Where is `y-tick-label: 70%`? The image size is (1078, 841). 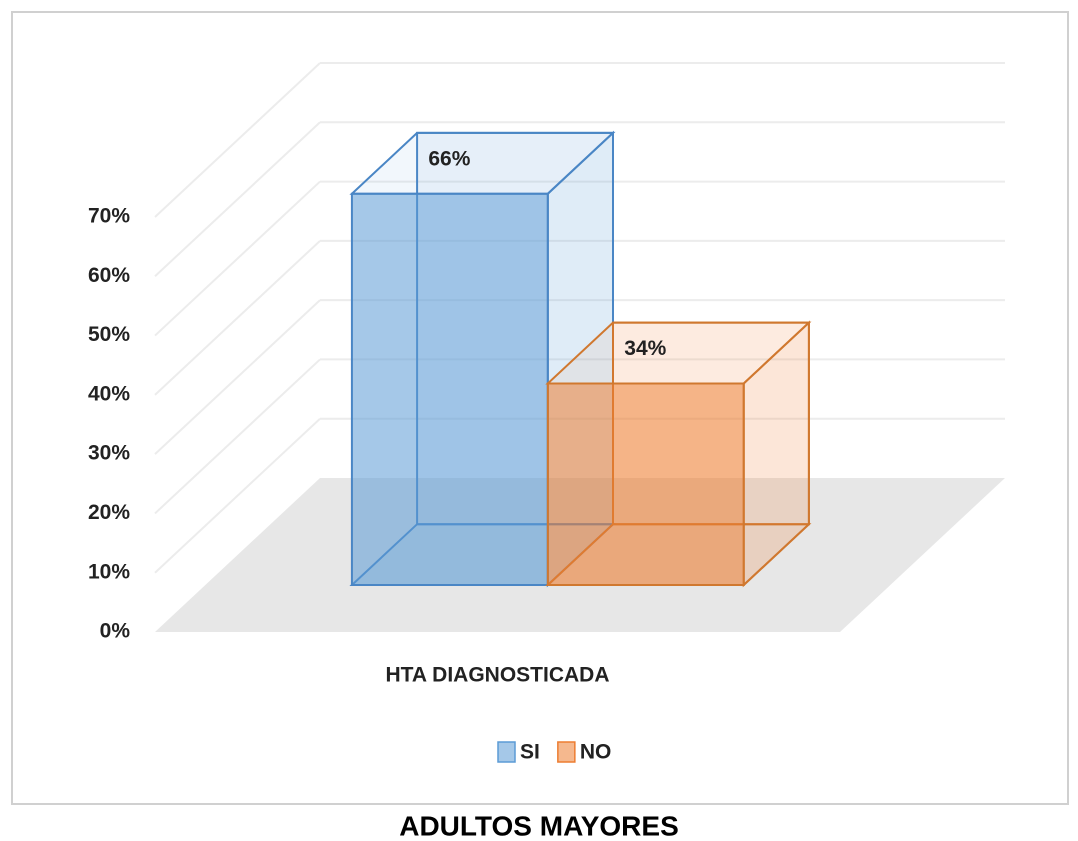
y-tick-label: 70% is located at coordinates (109, 216).